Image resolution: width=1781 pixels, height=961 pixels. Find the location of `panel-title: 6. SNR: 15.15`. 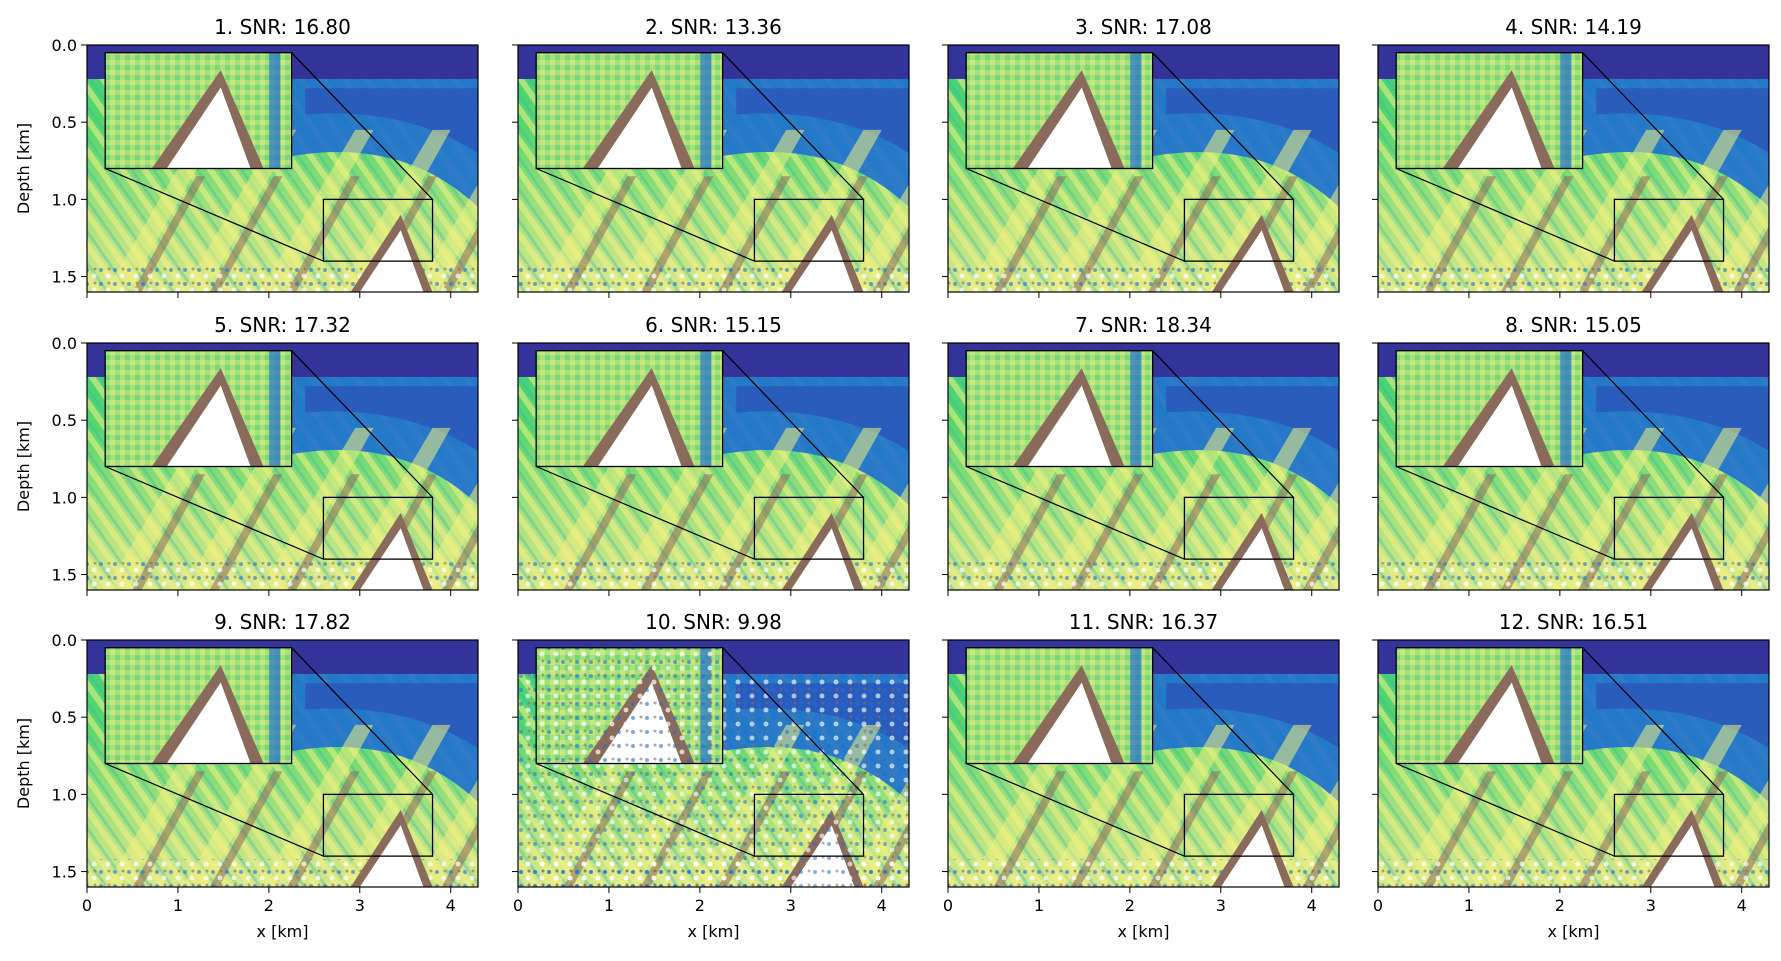

panel-title: 6. SNR: 15.15 is located at coordinates (713, 325).